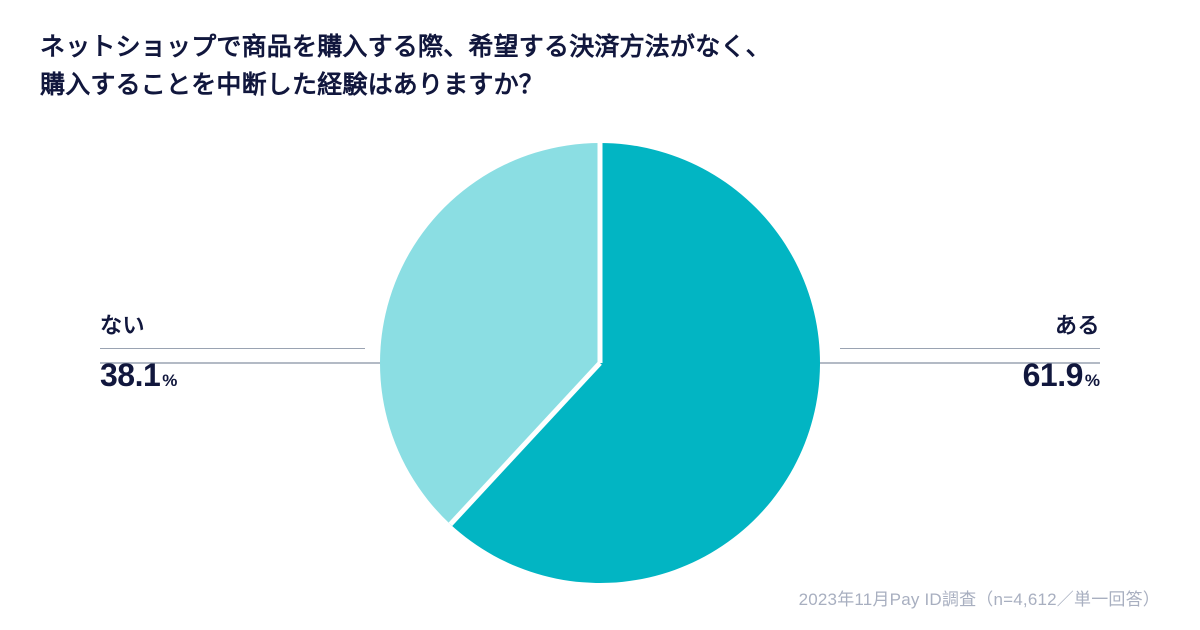  I want to click on callout-nai-number: 38.1, so click(130, 375).